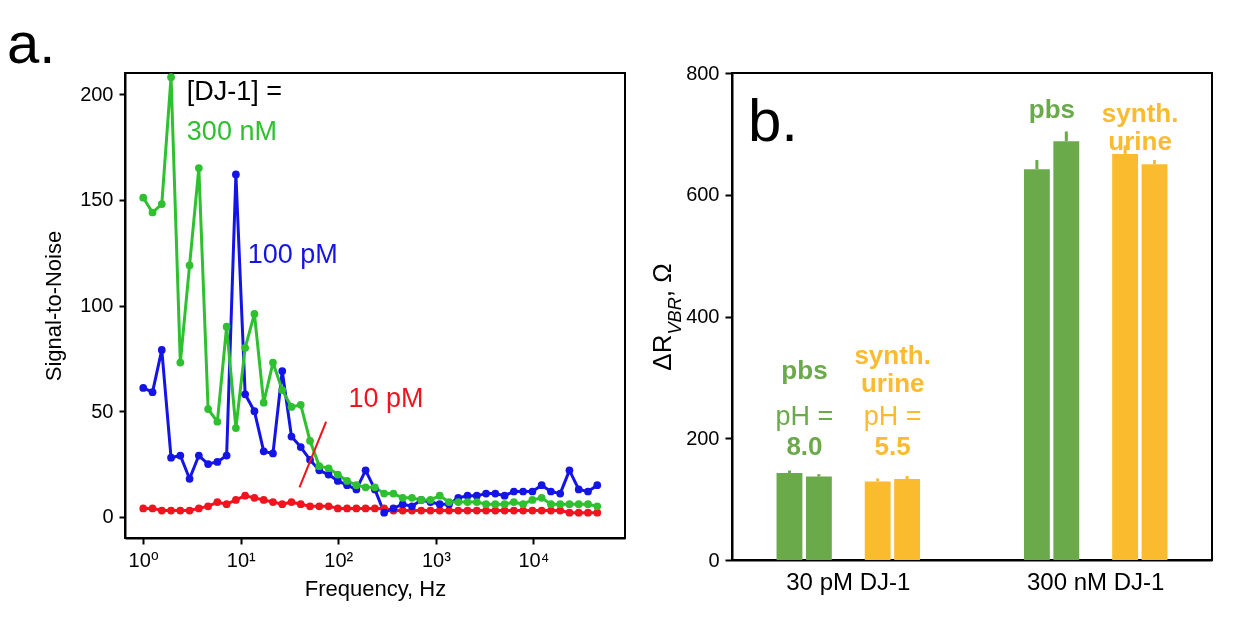  I want to click on annotation: synth. urine, so click(1140, 127).